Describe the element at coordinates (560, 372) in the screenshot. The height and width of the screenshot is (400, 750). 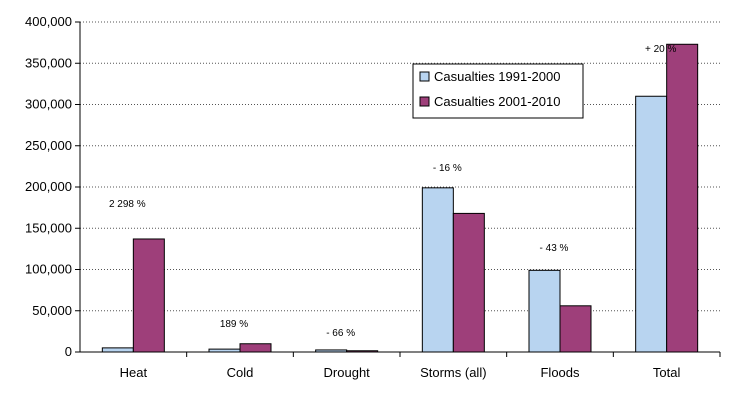
I see `category-label: Floods` at that location.